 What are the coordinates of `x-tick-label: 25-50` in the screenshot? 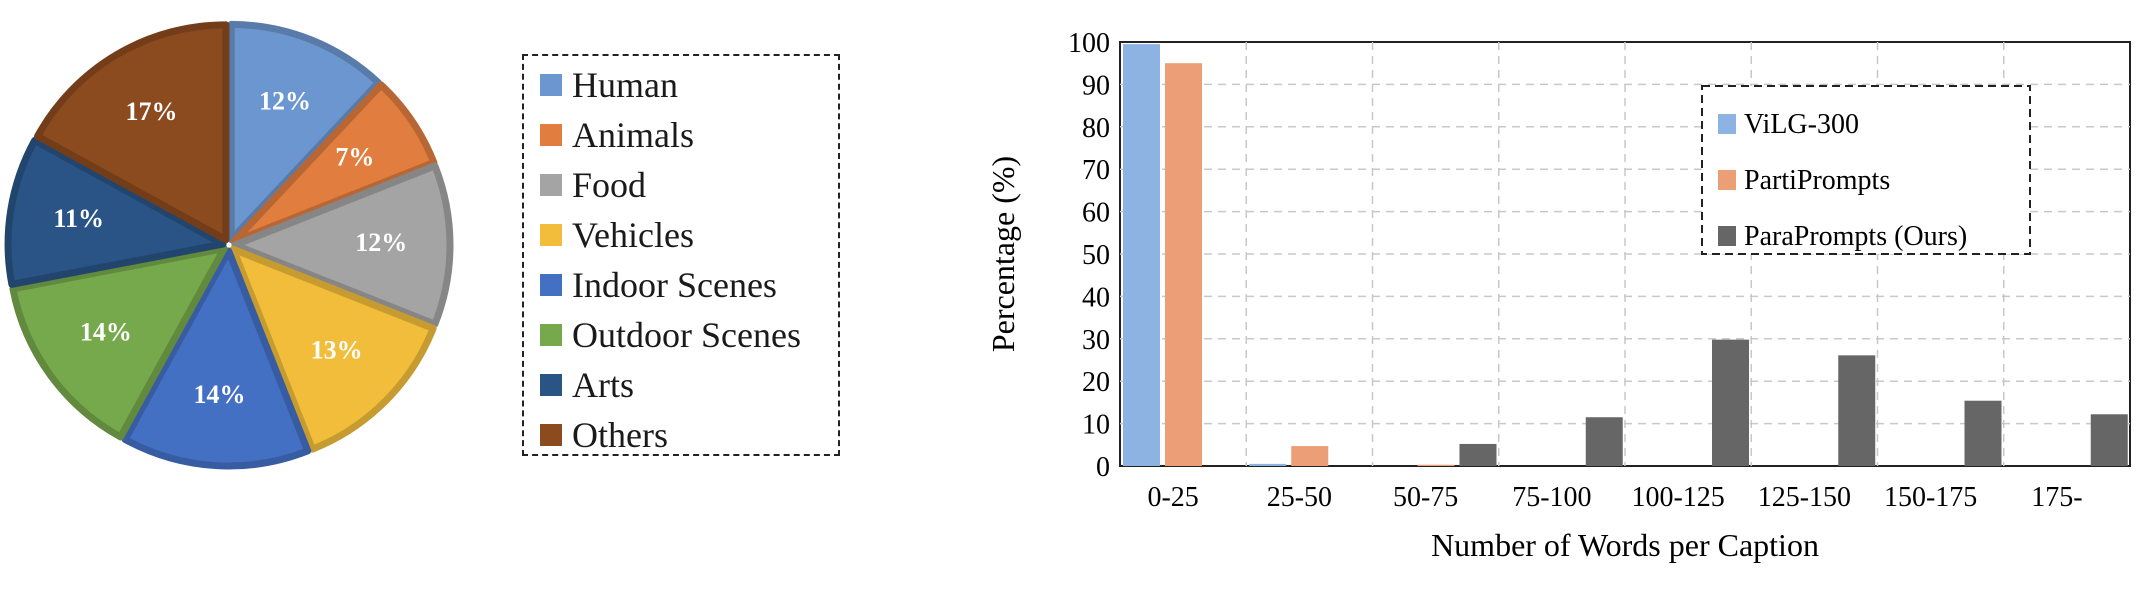 It's located at (1299, 497).